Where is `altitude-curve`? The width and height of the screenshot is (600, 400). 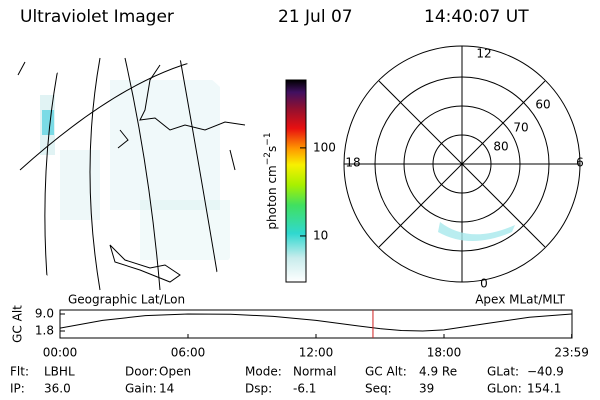
altitude-curve is located at coordinates (315, 322).